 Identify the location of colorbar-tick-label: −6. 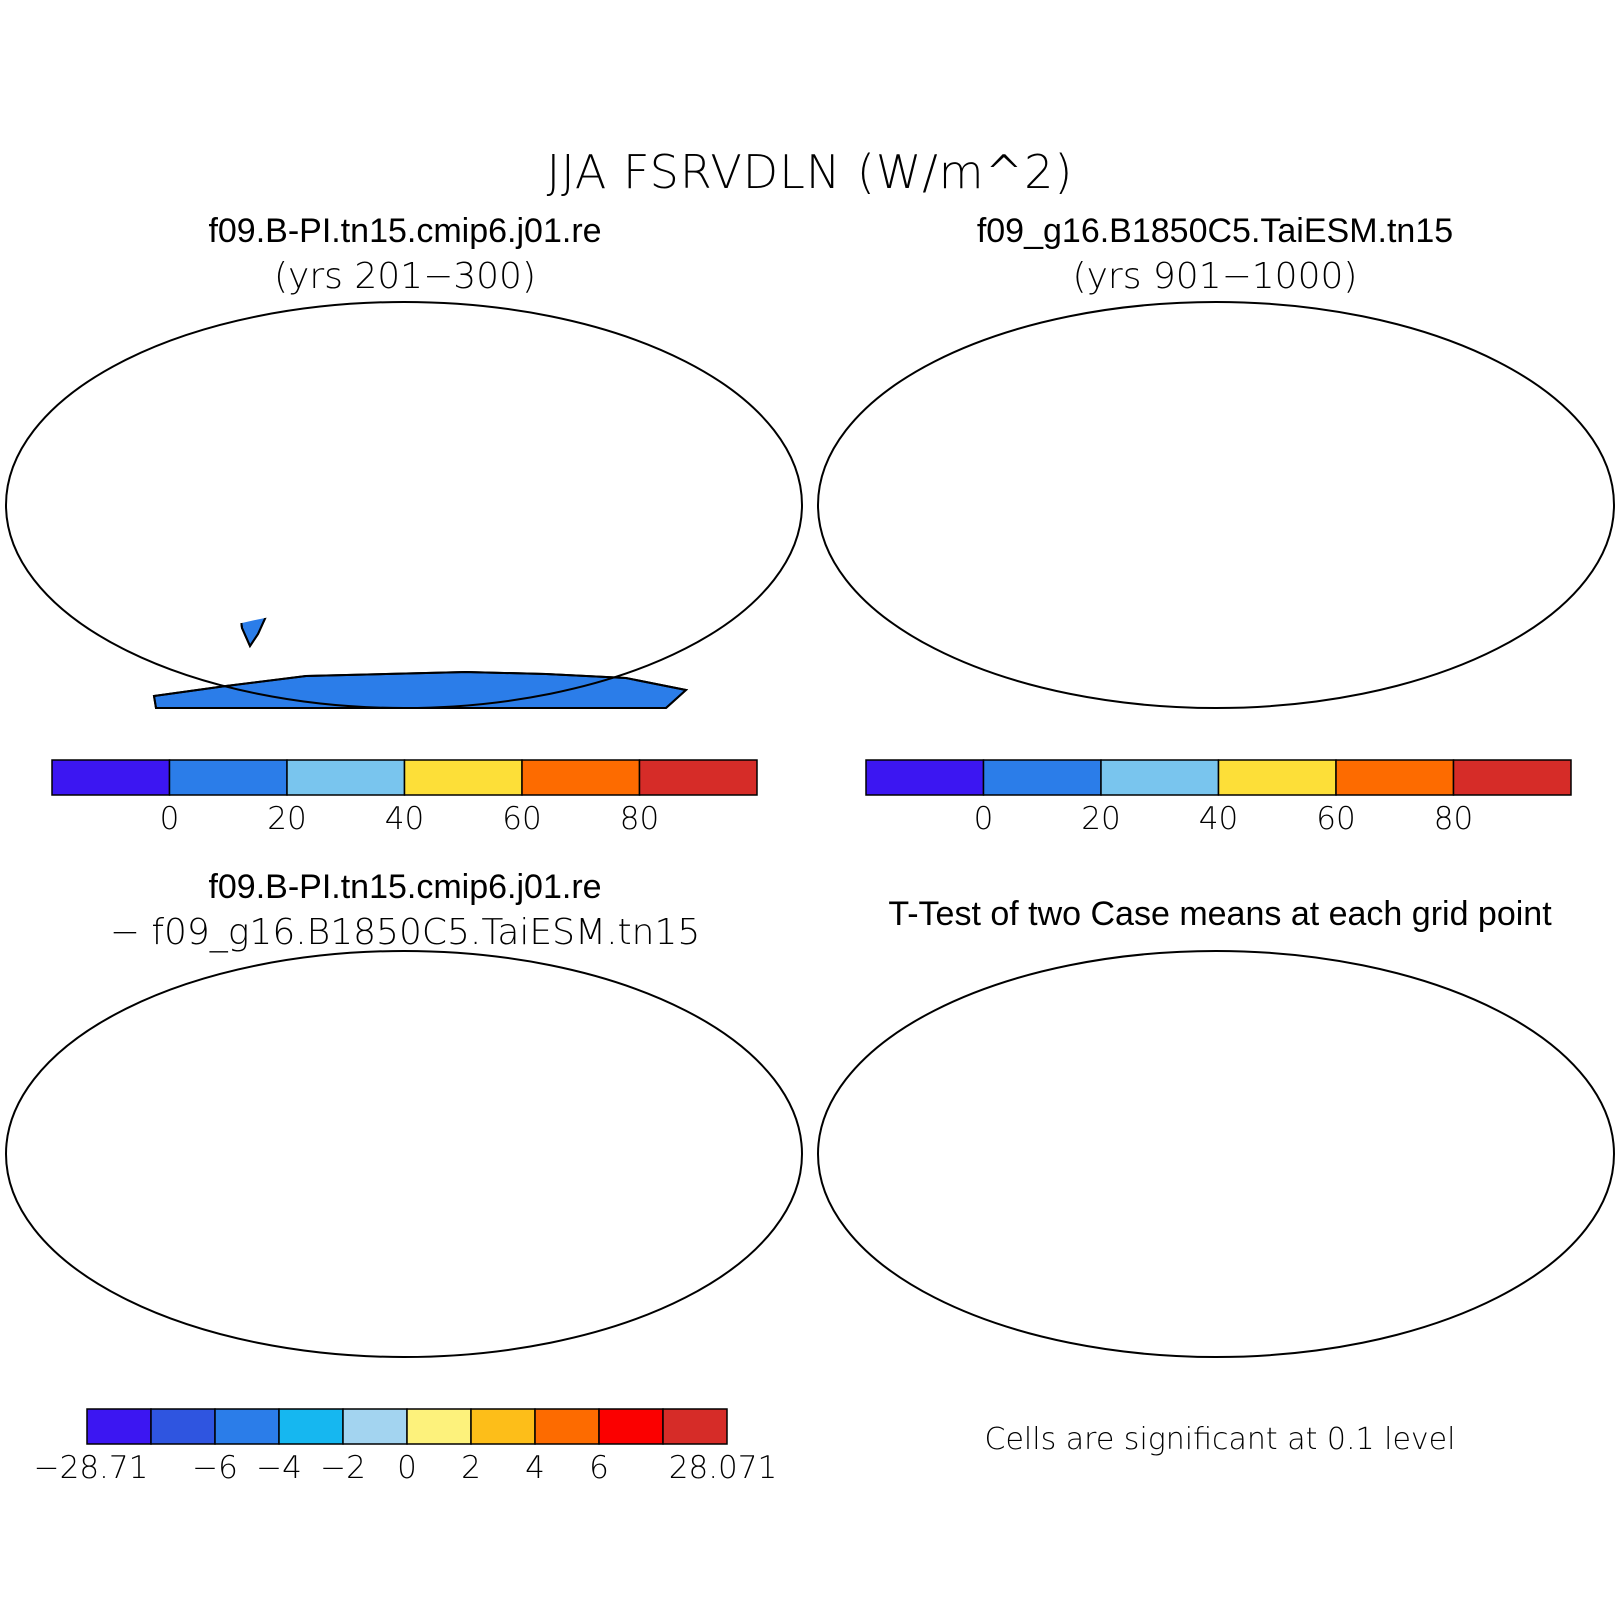
(215, 1468).